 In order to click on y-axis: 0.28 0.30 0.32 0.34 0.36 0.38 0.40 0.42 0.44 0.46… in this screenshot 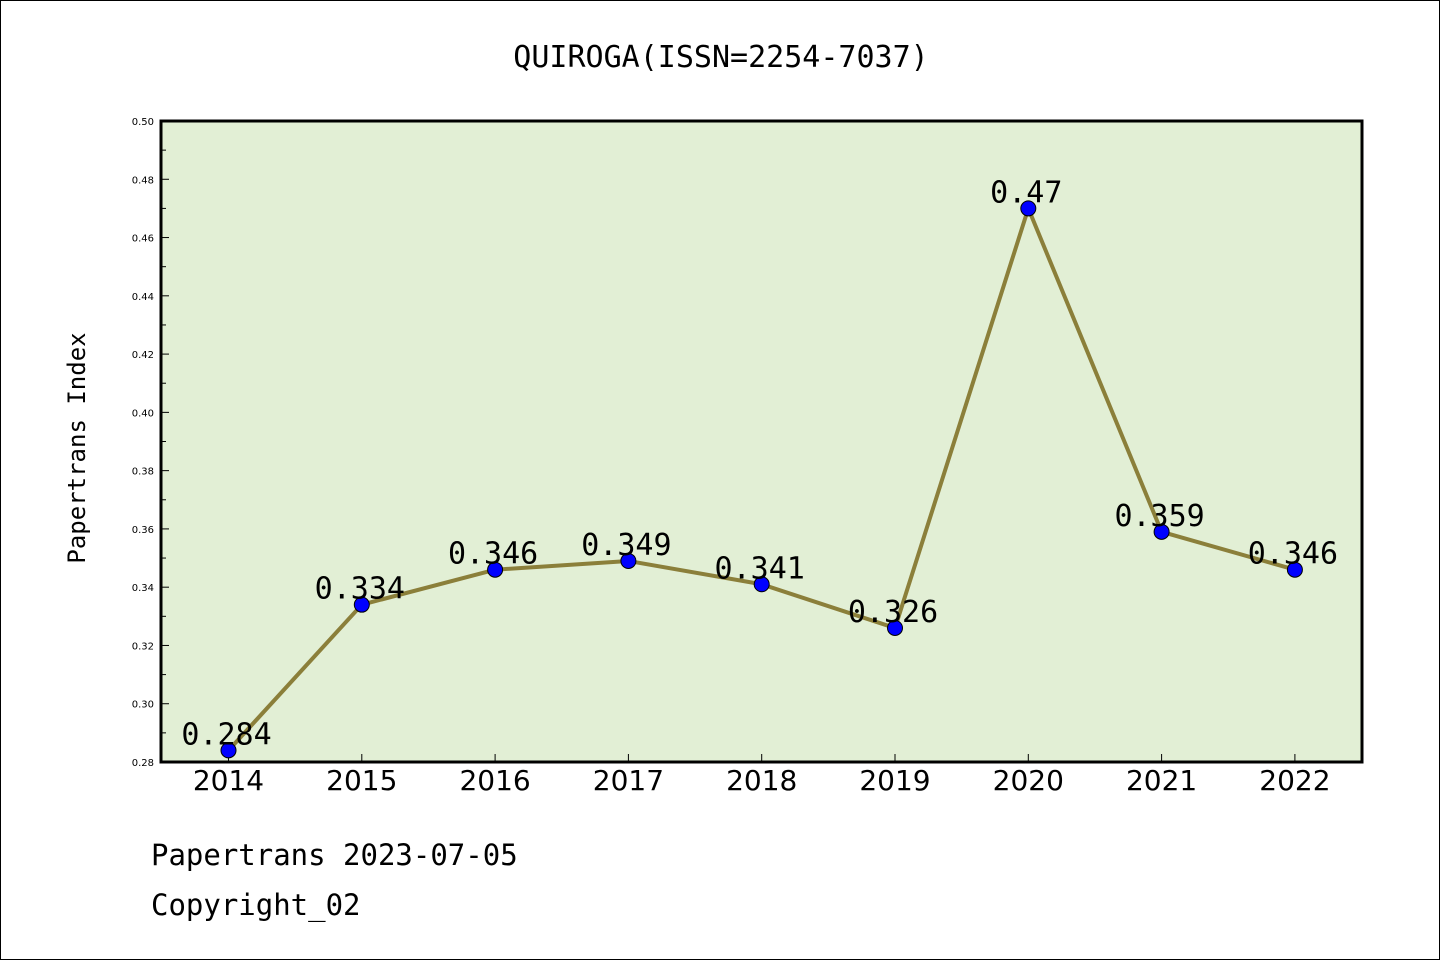, I will do `click(150, 443)`.